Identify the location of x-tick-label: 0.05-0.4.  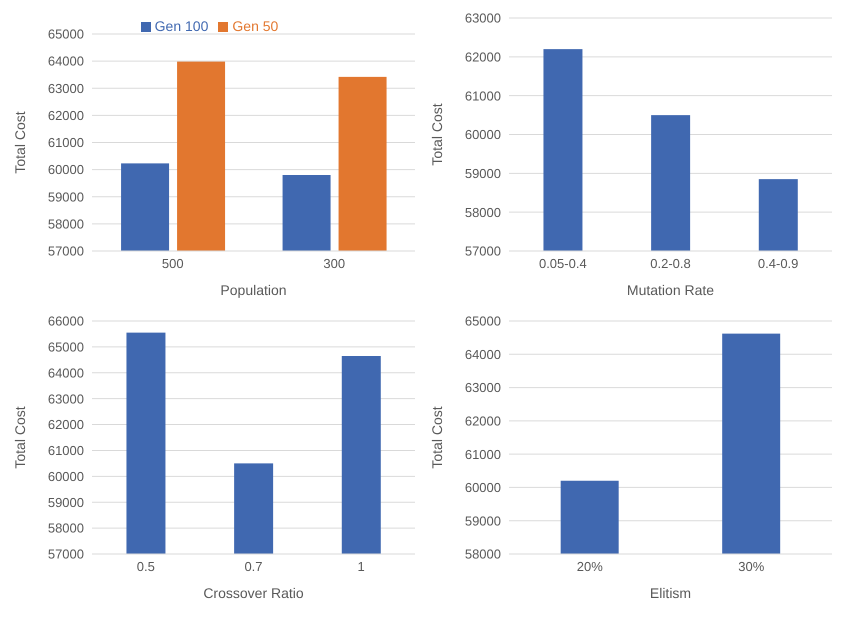
(562, 264).